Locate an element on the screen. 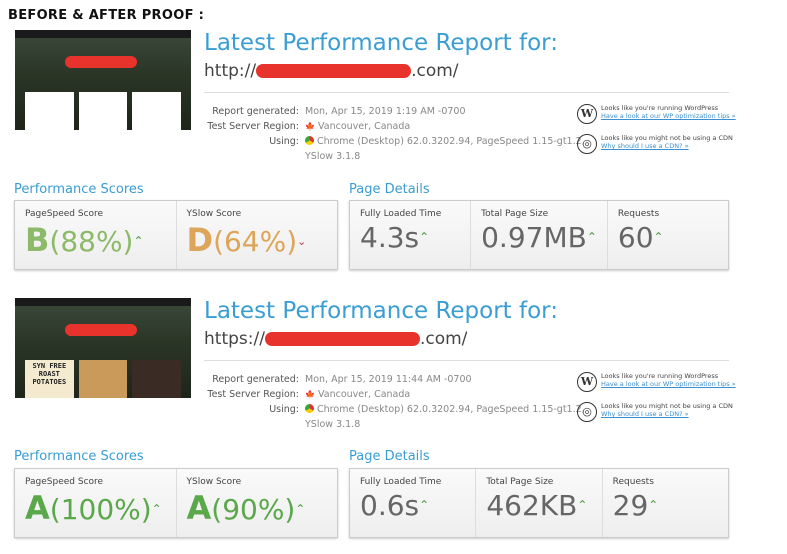  detail-1: Total Page Size 0.97MB⌃ is located at coordinates (539, 235).